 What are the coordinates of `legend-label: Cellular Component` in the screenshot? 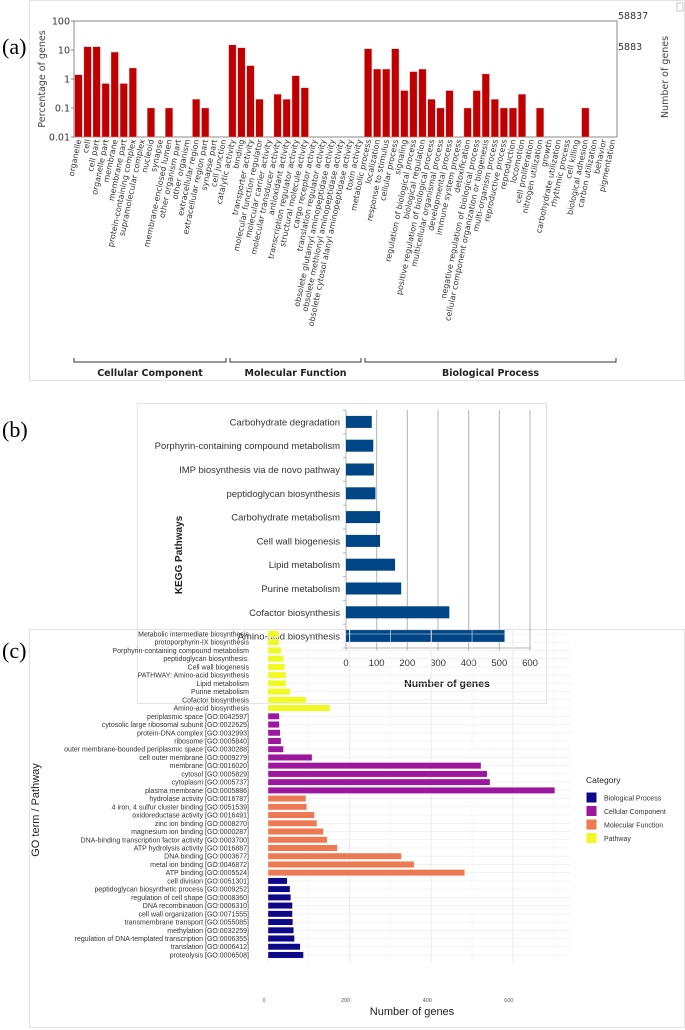 It's located at (635, 812).